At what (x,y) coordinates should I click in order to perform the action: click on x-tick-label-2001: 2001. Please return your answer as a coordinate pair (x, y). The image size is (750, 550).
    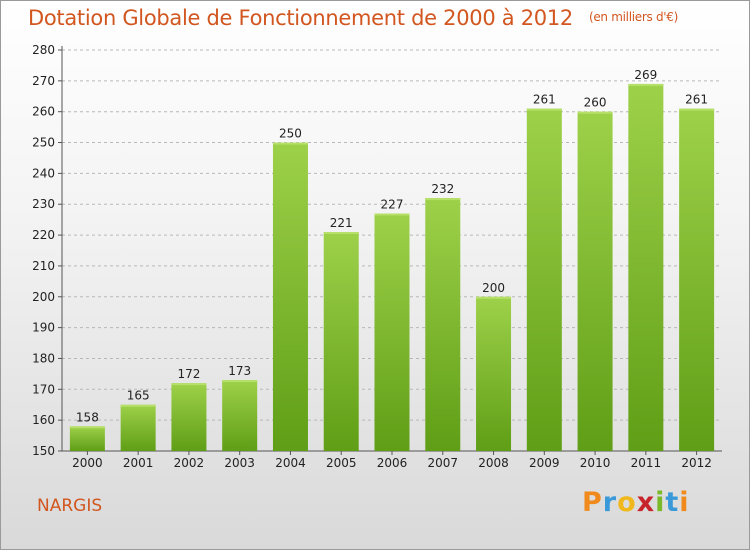
    Looking at the image, I should click on (138, 463).